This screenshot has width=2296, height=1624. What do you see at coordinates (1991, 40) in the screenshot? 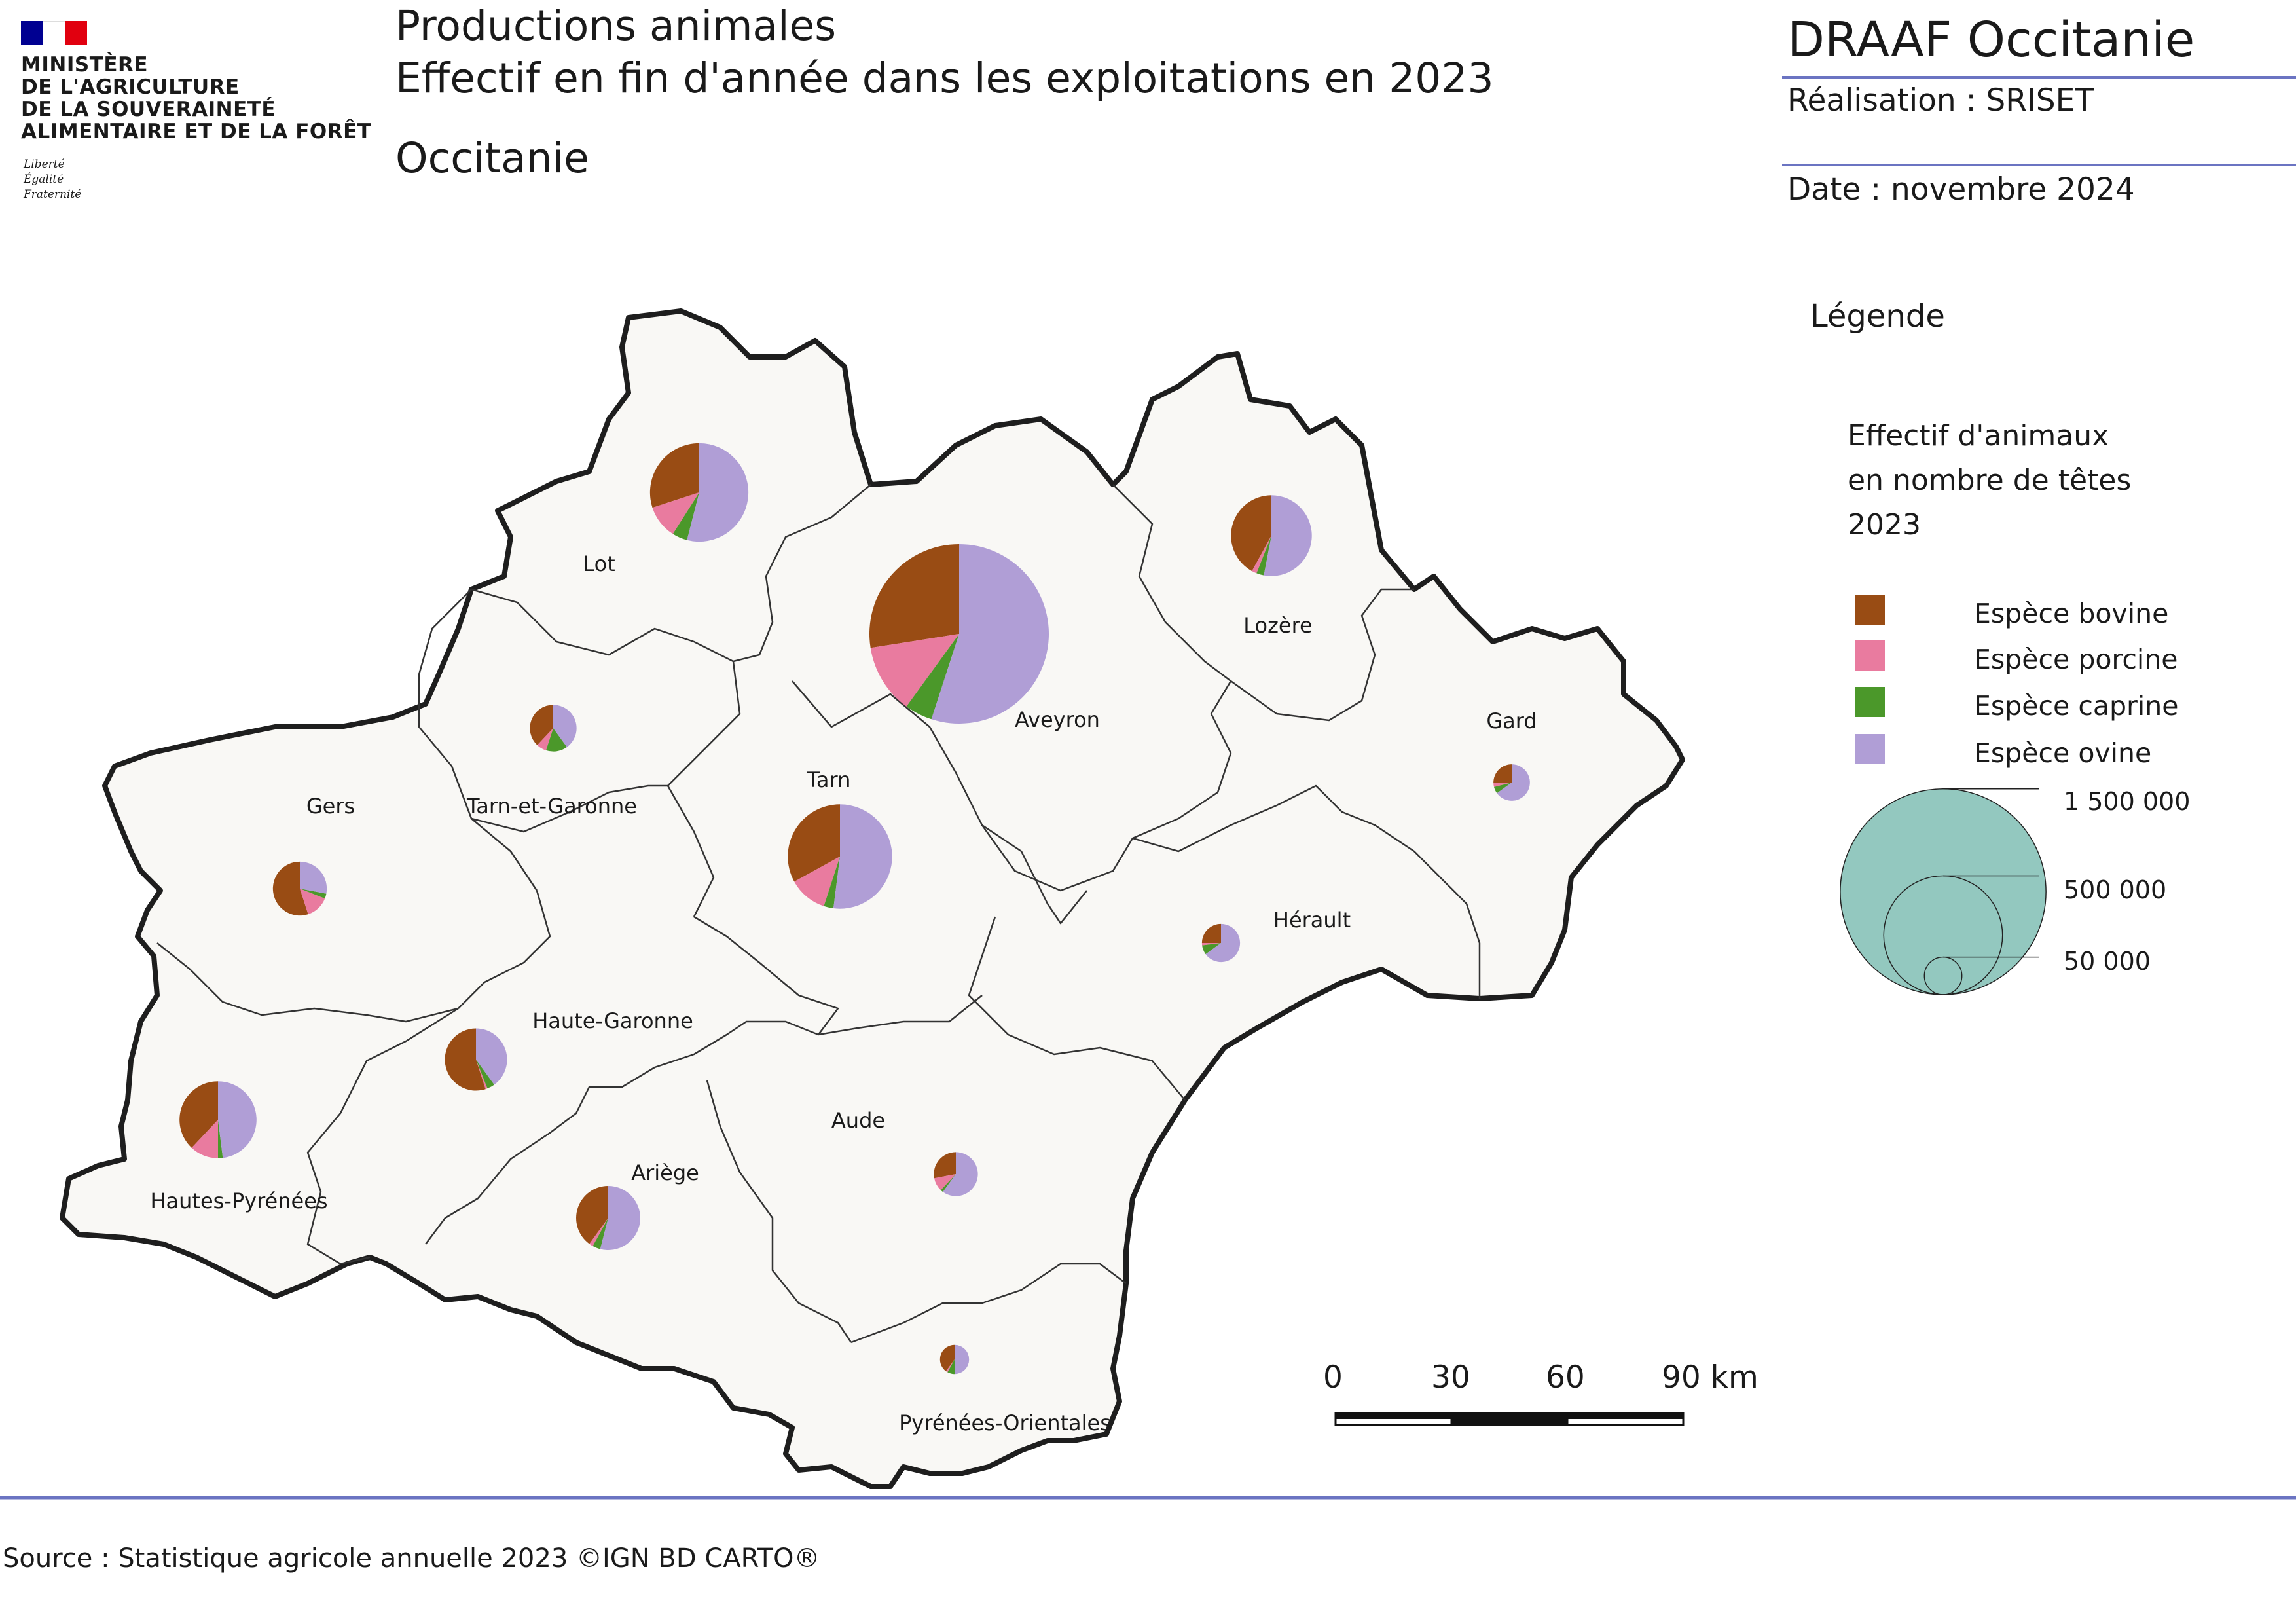
I see `organization-name: DRAAF Occitanie` at bounding box center [1991, 40].